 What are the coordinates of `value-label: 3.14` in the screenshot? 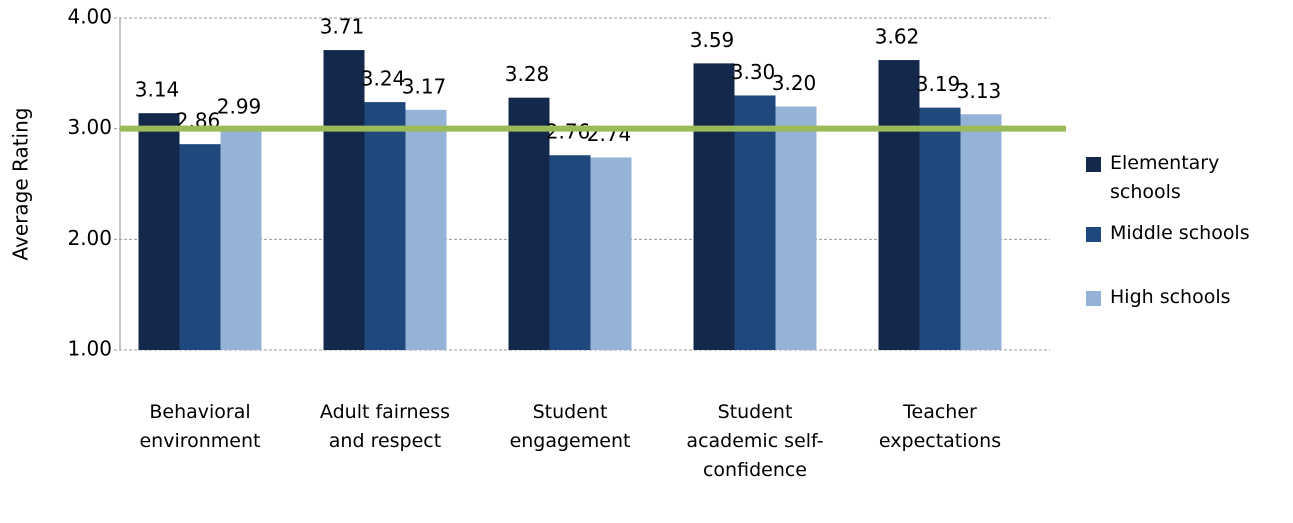 It's located at (157, 90).